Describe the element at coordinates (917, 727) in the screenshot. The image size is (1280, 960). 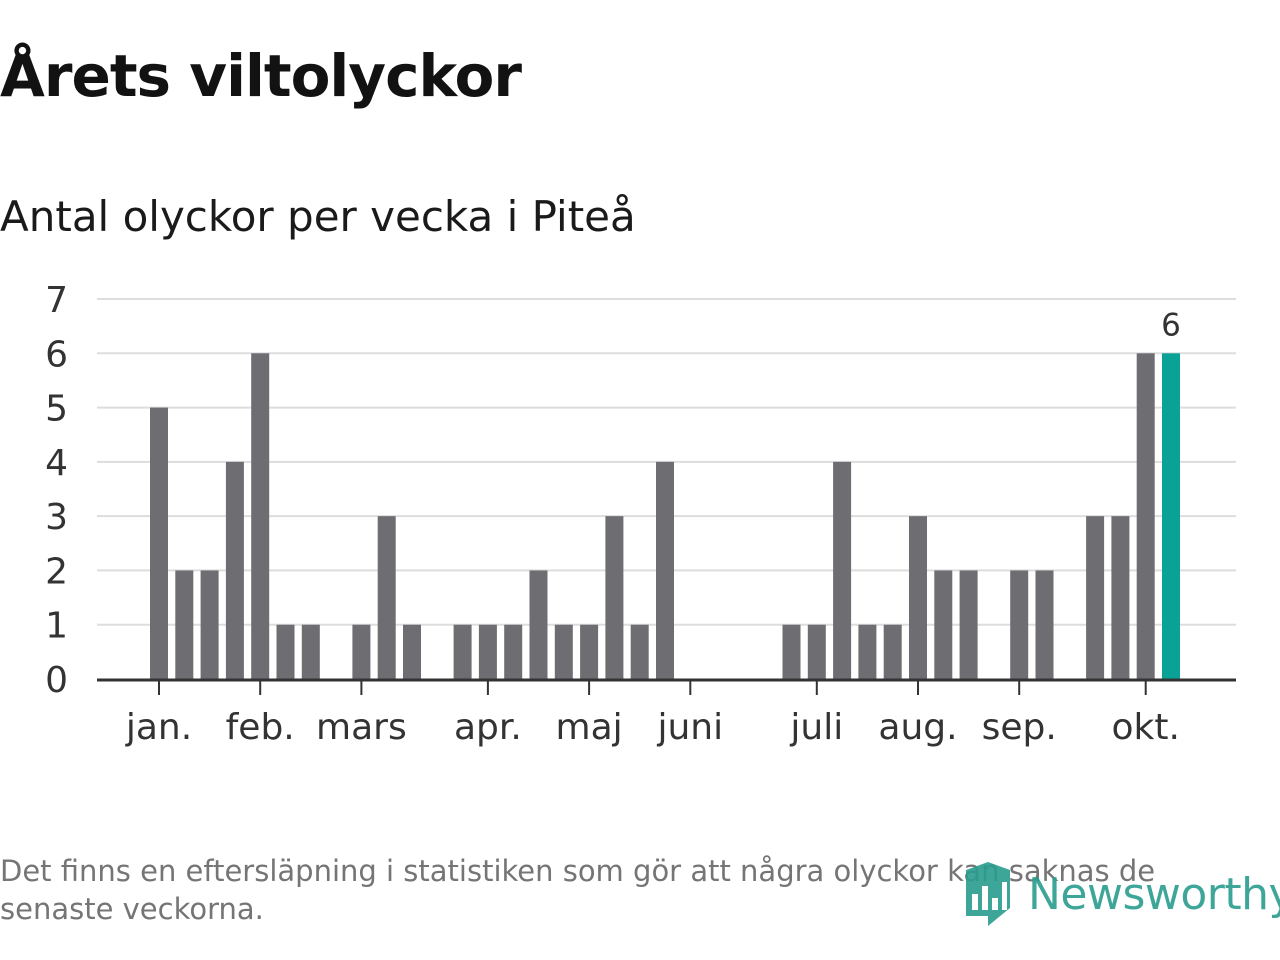
I see `x-tick-label: aug.` at that location.